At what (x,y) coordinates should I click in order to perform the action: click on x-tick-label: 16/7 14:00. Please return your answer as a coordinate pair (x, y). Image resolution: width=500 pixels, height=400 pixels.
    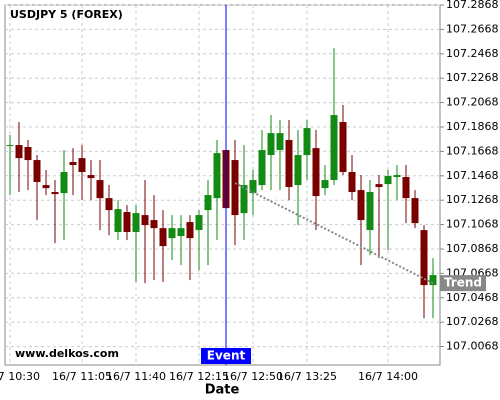
    Looking at the image, I should click on (388, 376).